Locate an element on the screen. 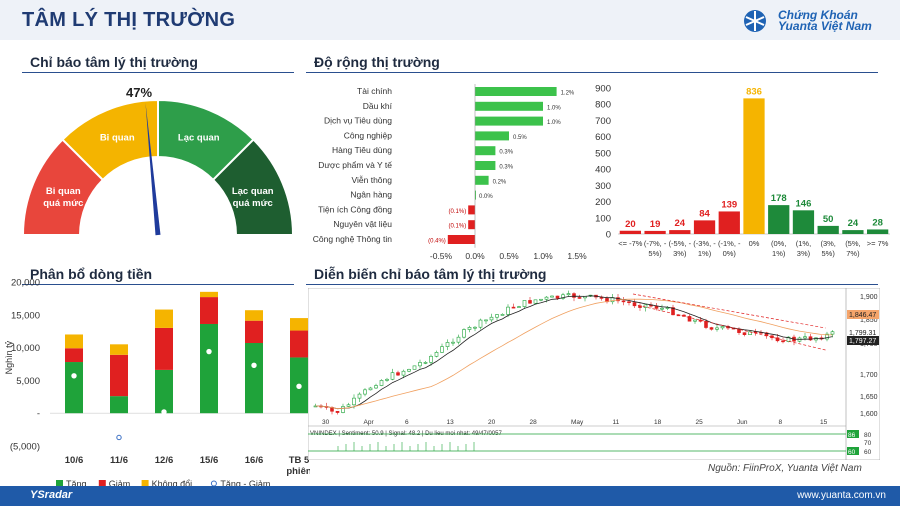  price-axis-label: 1,850 is located at coordinates (869, 320).